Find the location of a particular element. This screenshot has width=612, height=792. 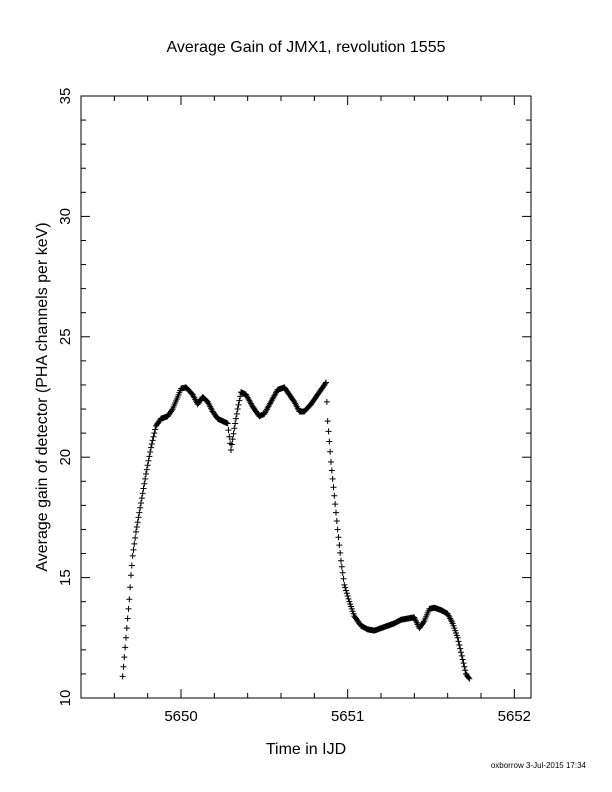

y-tick-label: 35 is located at coordinates (65, 96).